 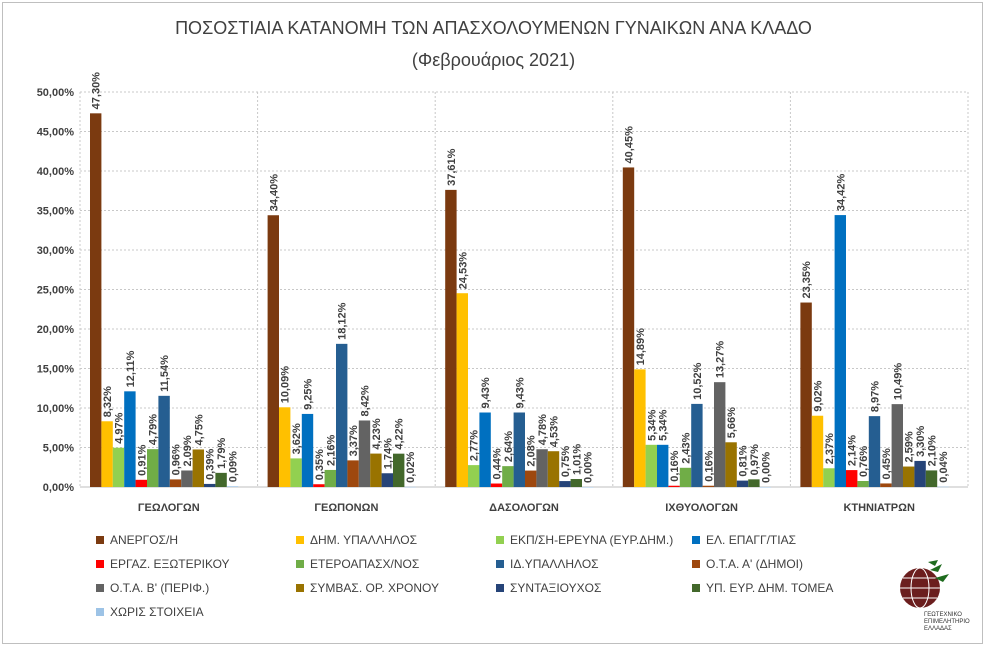 What do you see at coordinates (577, 459) in the screenshot?
I see `data-label: 1,01%` at bounding box center [577, 459].